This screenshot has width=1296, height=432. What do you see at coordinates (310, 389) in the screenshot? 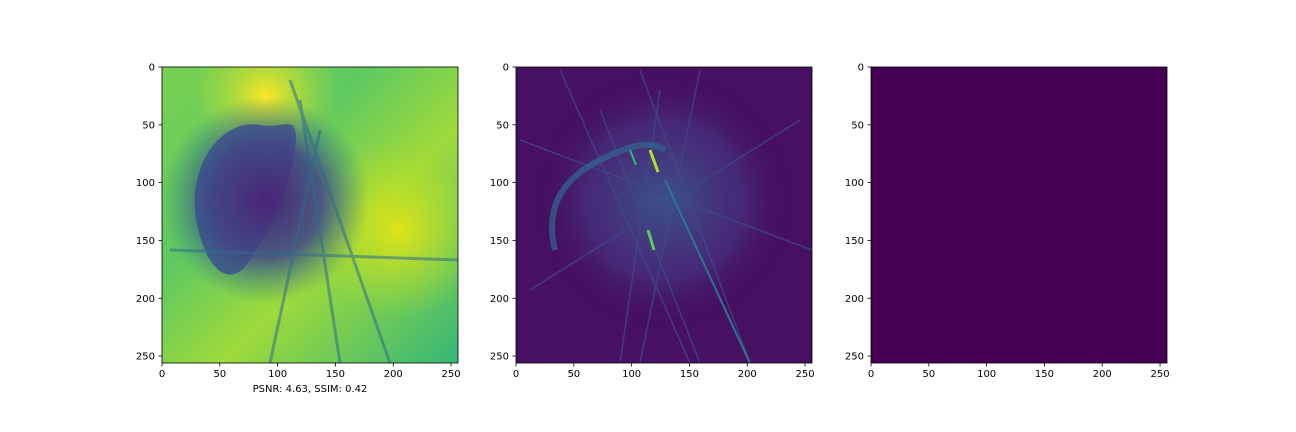
I see `xlabel-1: PSNR: 4.63, SSIM: 0.42` at bounding box center [310, 389].